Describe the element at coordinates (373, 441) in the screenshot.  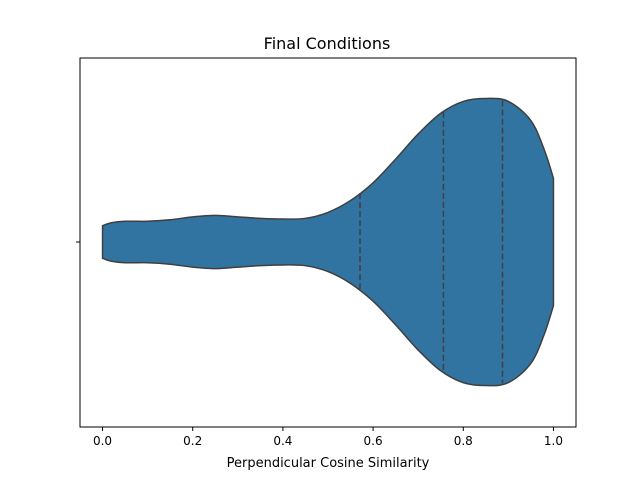
I see `x-tick-label: 0.6` at that location.